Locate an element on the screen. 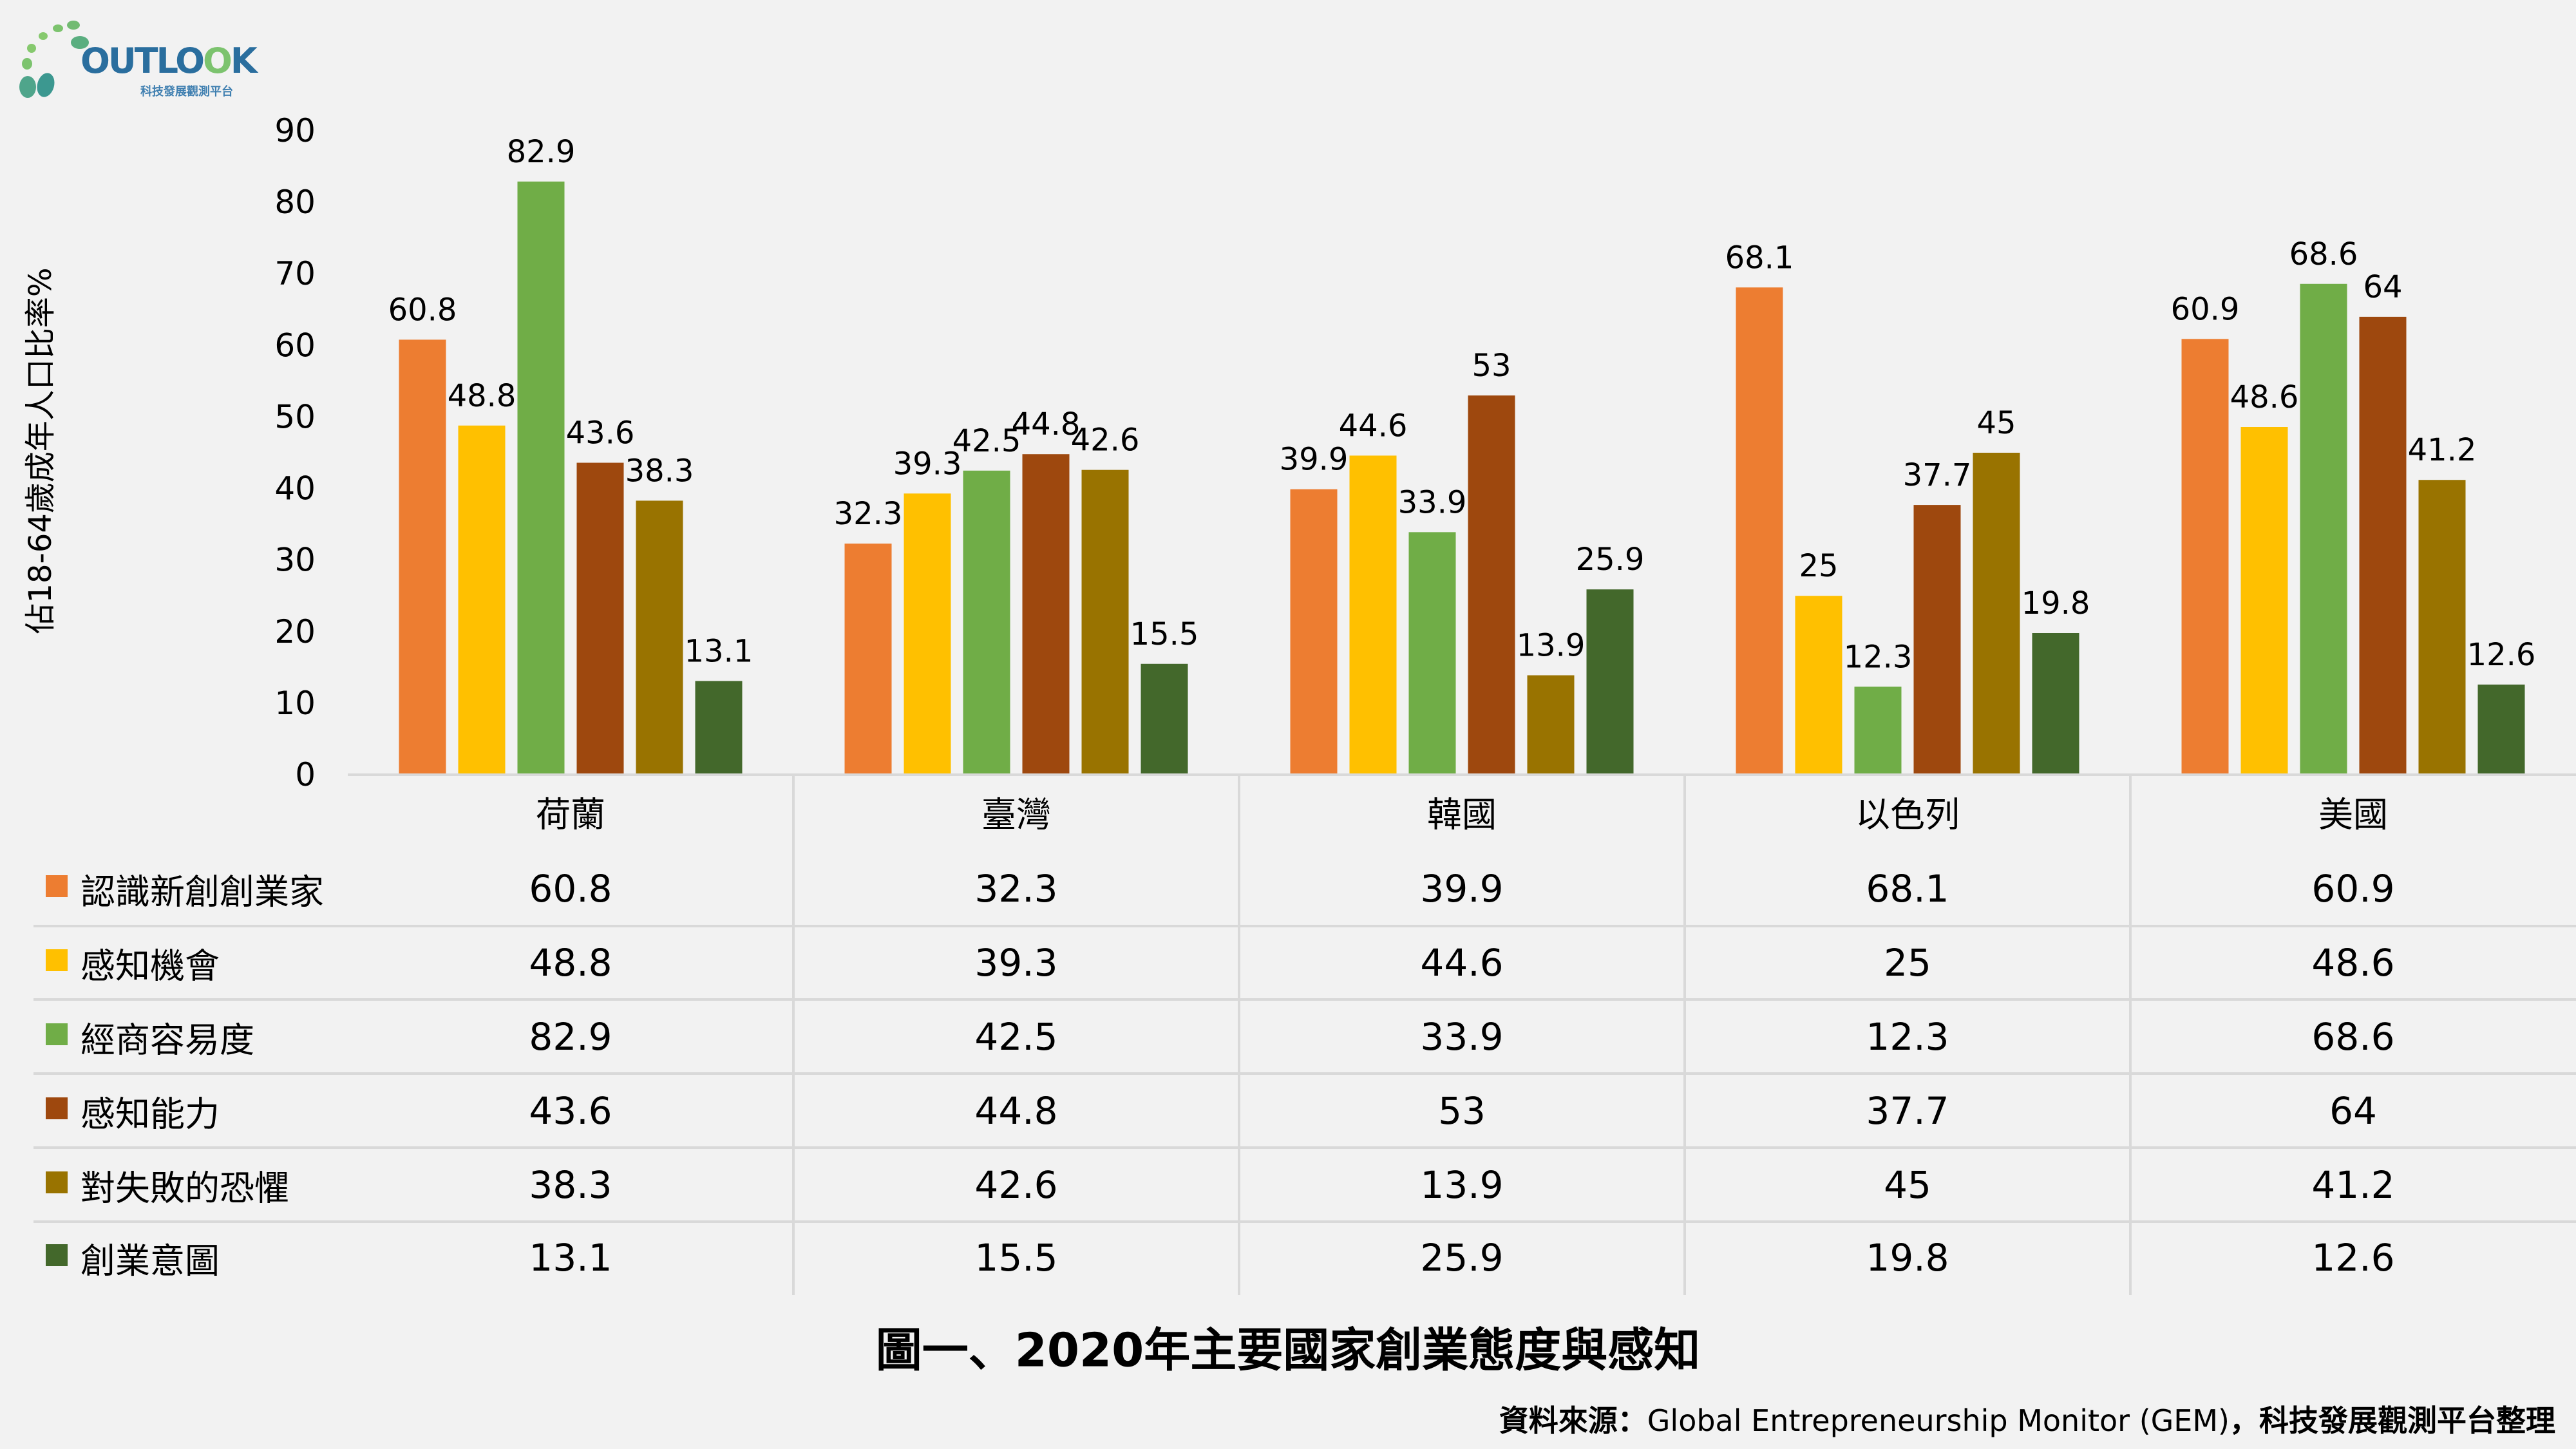 The width and height of the screenshot is (2576, 1449). y-tick-label: 40 is located at coordinates (295, 489).